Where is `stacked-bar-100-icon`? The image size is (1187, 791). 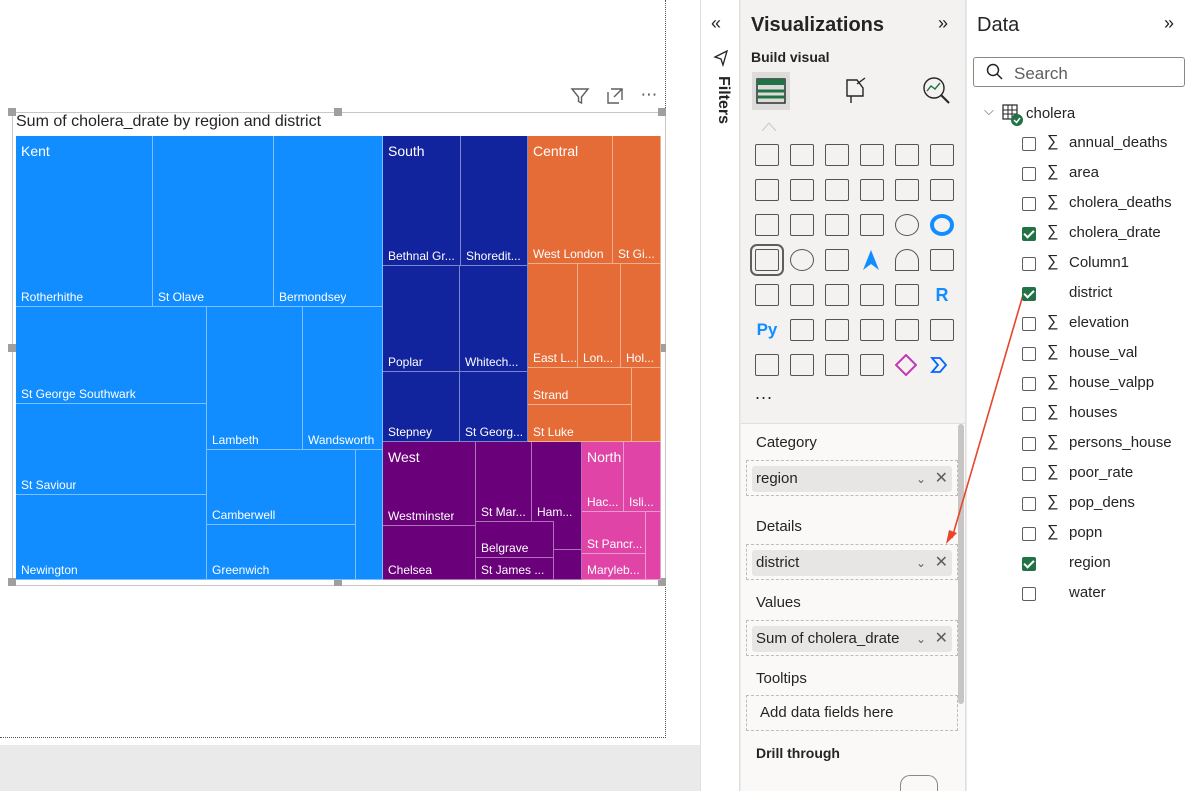
stacked-bar-100-icon is located at coordinates (907, 154).